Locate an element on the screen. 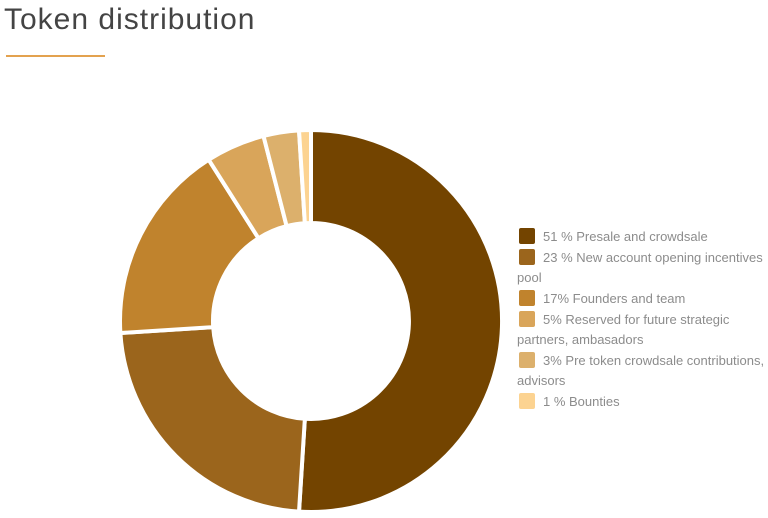 The height and width of the screenshot is (518, 768). legend-label: 51 % Presale and crowdsale is located at coordinates (625, 236).